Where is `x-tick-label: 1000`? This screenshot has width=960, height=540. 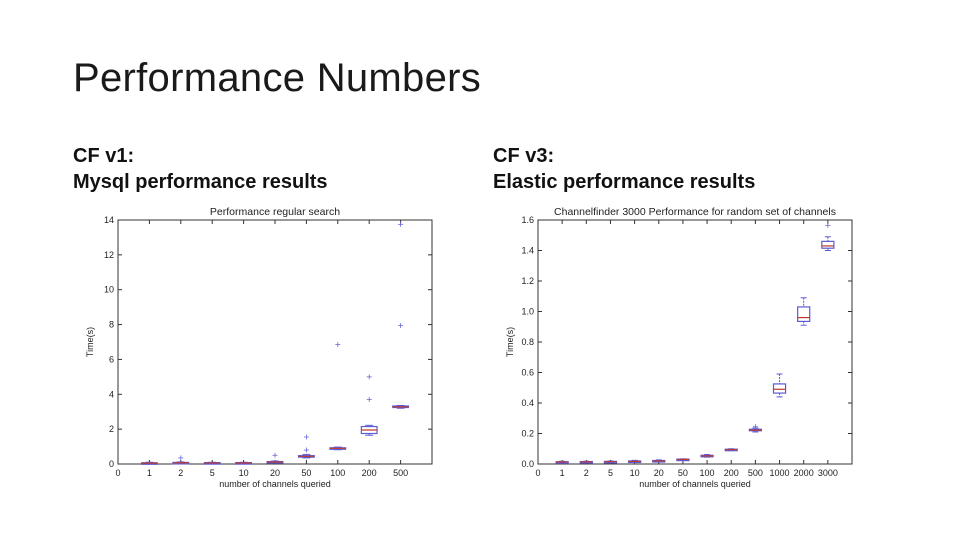 x-tick-label: 1000 is located at coordinates (780, 473).